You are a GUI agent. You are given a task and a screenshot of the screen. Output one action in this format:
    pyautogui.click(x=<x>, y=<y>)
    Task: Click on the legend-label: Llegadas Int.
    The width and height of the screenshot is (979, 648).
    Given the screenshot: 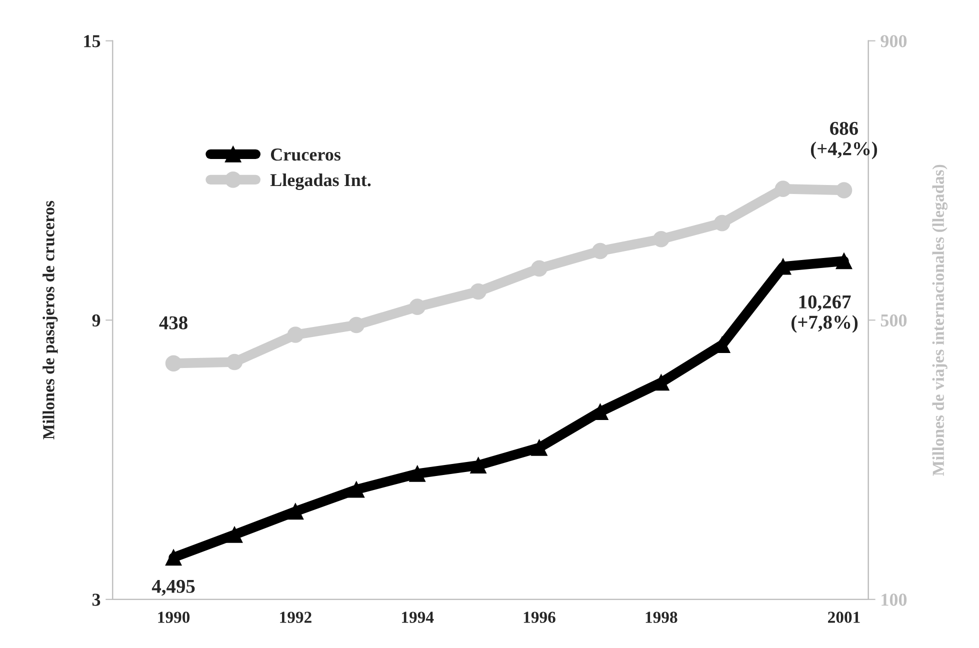 What is the action you would take?
    pyautogui.click(x=320, y=181)
    